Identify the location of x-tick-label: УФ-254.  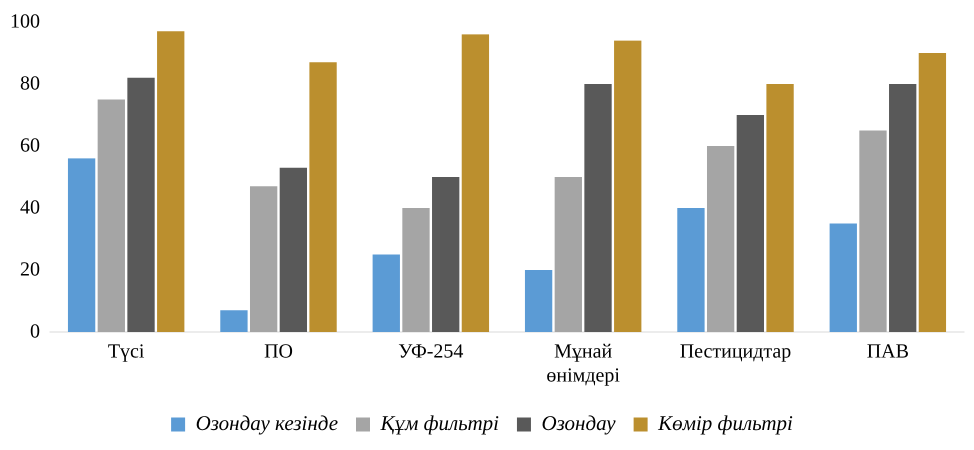
(431, 351).